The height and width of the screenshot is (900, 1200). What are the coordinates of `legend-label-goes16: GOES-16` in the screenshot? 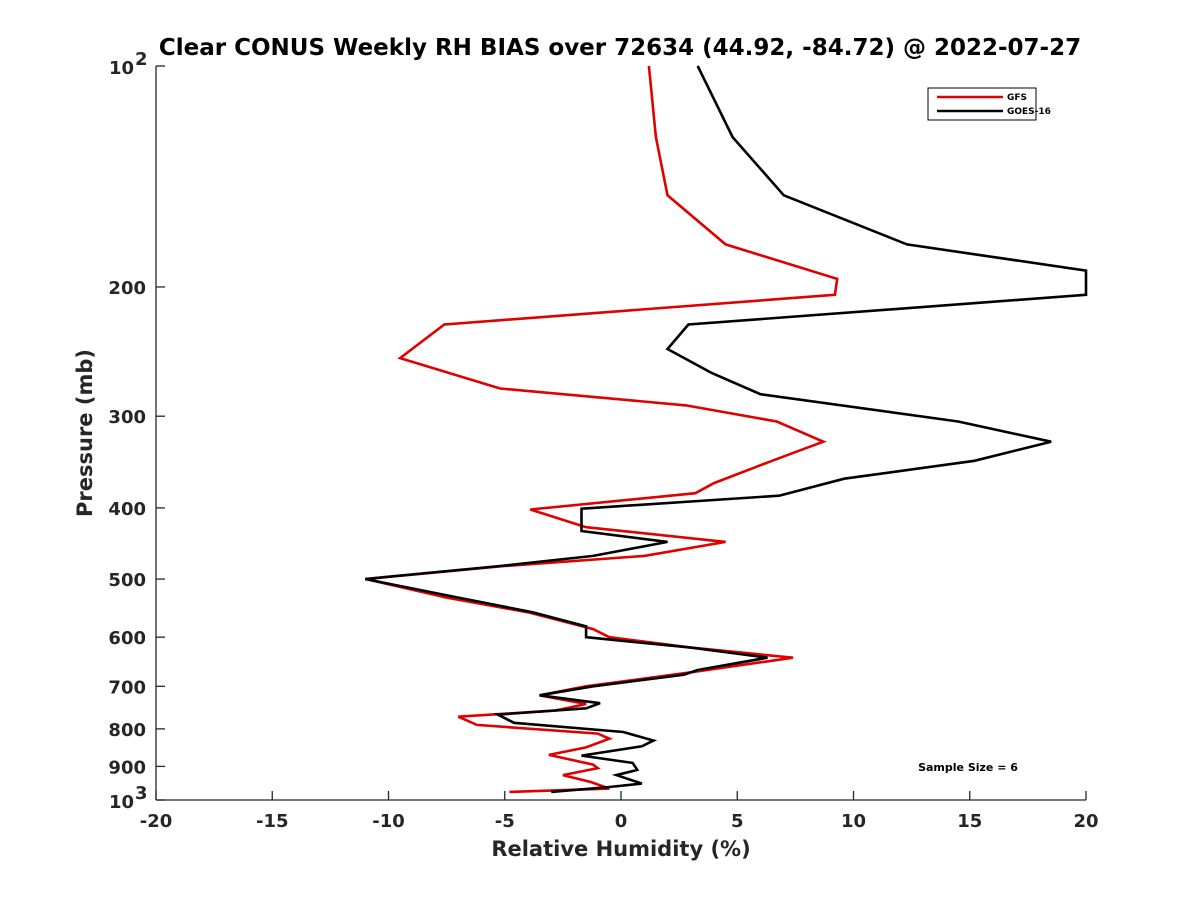 It's located at (1029, 112).